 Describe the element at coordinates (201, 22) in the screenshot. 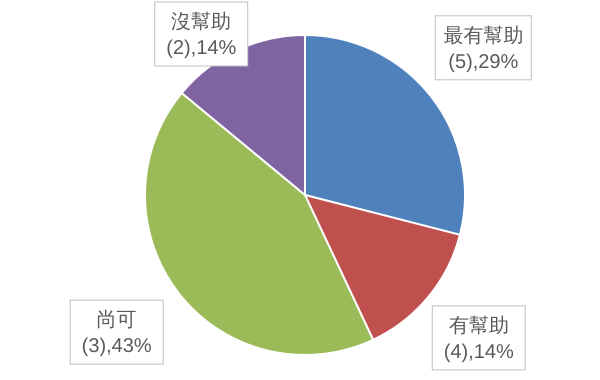

I see `slice-label: 沒幫助` at that location.